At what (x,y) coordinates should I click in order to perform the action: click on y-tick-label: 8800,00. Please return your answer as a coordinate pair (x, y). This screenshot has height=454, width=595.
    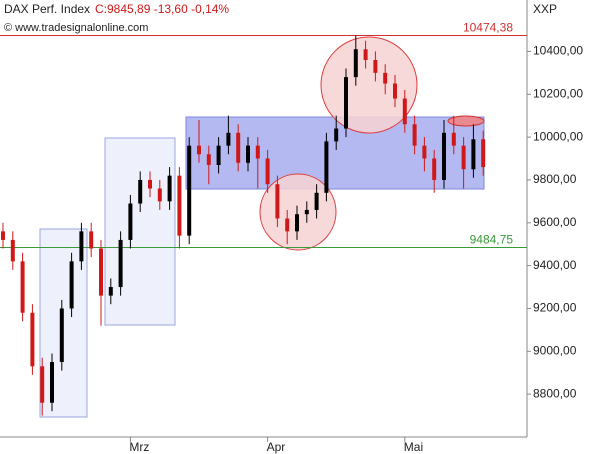
    Looking at the image, I should click on (555, 393).